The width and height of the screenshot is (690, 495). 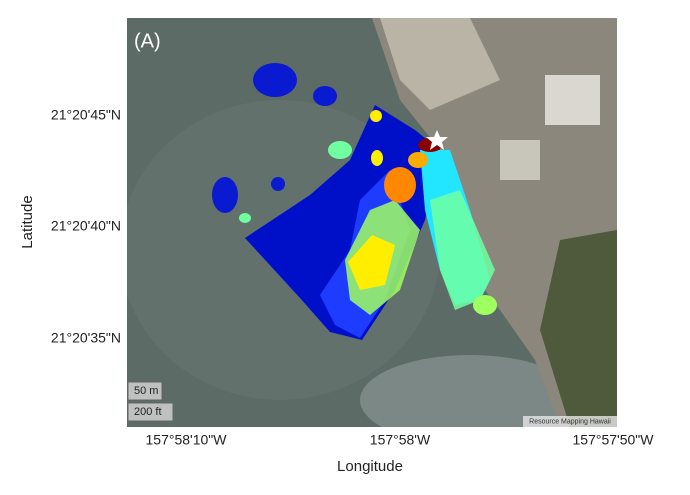 What do you see at coordinates (470, 391) in the screenshot?
I see `cloud-glare` at bounding box center [470, 391].